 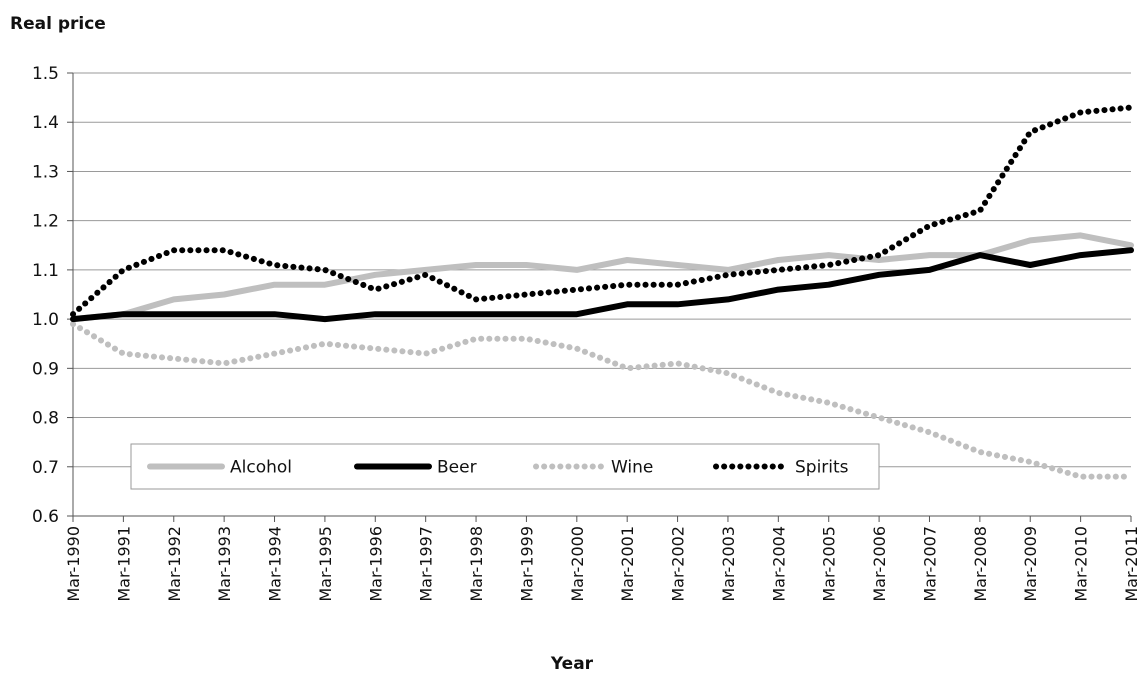 I want to click on legend-label-spirits: Spirits, so click(x=822, y=468).